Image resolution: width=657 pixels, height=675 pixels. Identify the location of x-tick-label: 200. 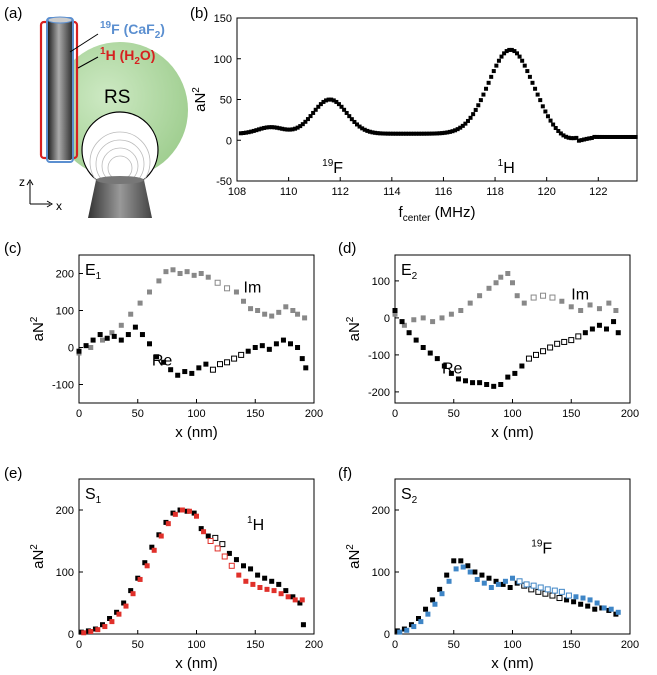
(314, 645).